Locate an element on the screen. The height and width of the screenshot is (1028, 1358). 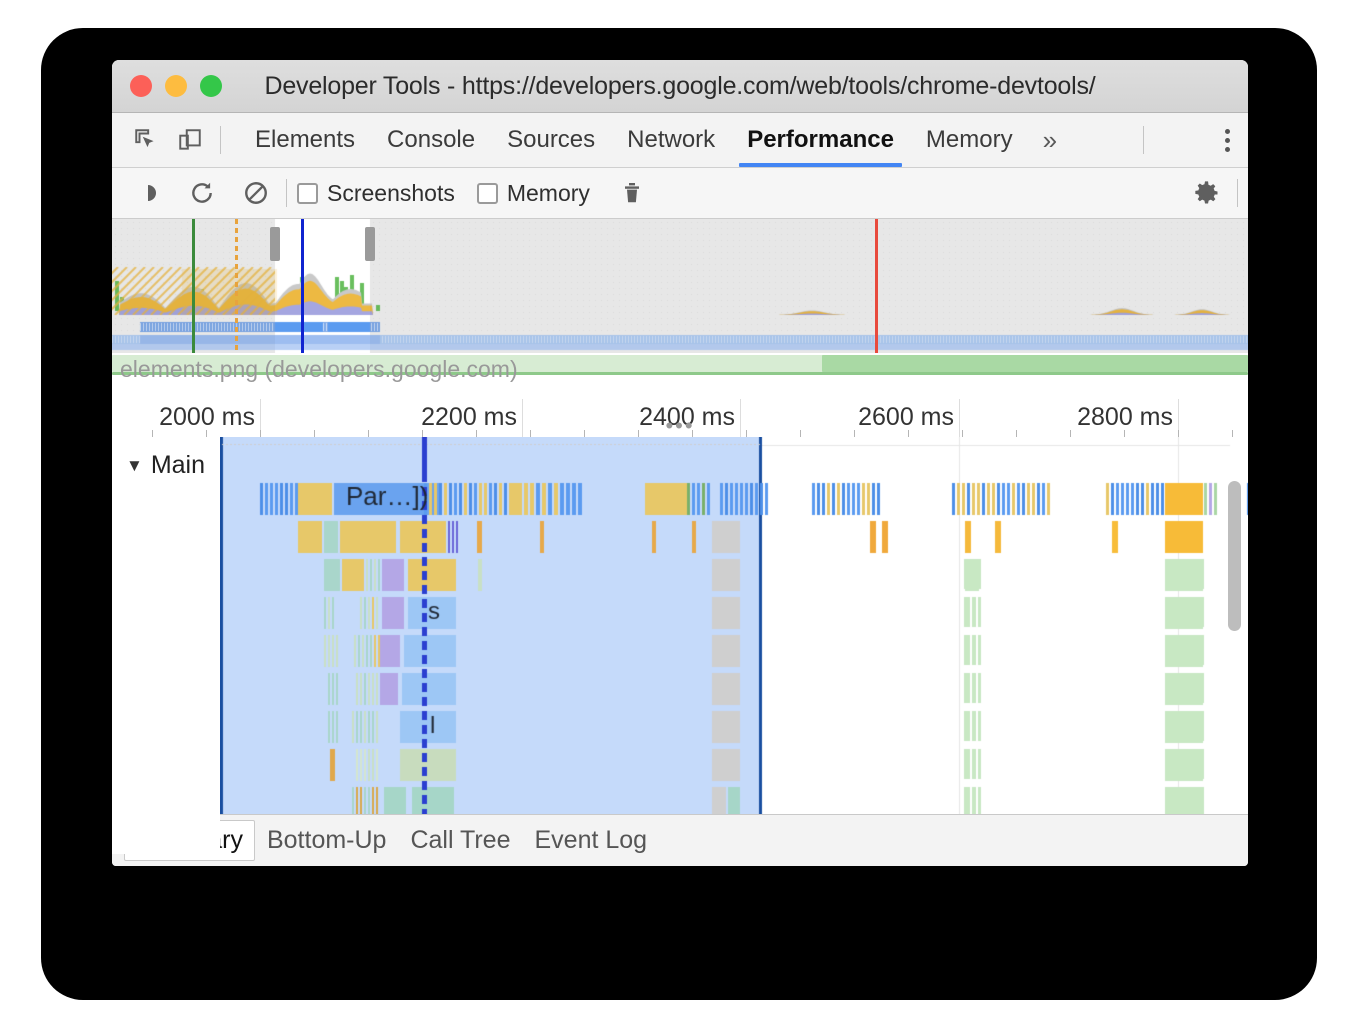
detail-tick: 2800 ms is located at coordinates (1128, 418).